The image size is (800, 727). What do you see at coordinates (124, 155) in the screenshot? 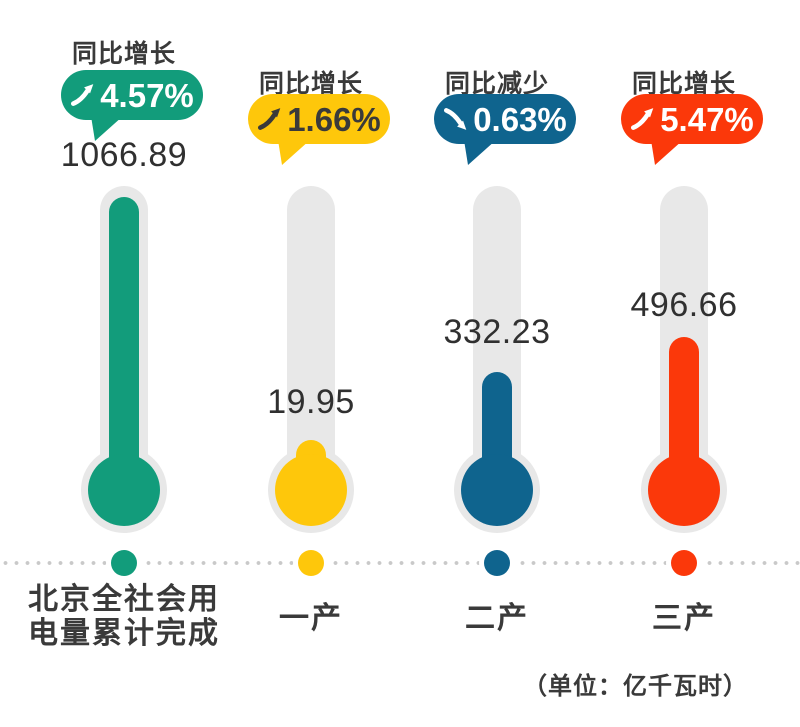
I see `value-label: 1066.89` at bounding box center [124, 155].